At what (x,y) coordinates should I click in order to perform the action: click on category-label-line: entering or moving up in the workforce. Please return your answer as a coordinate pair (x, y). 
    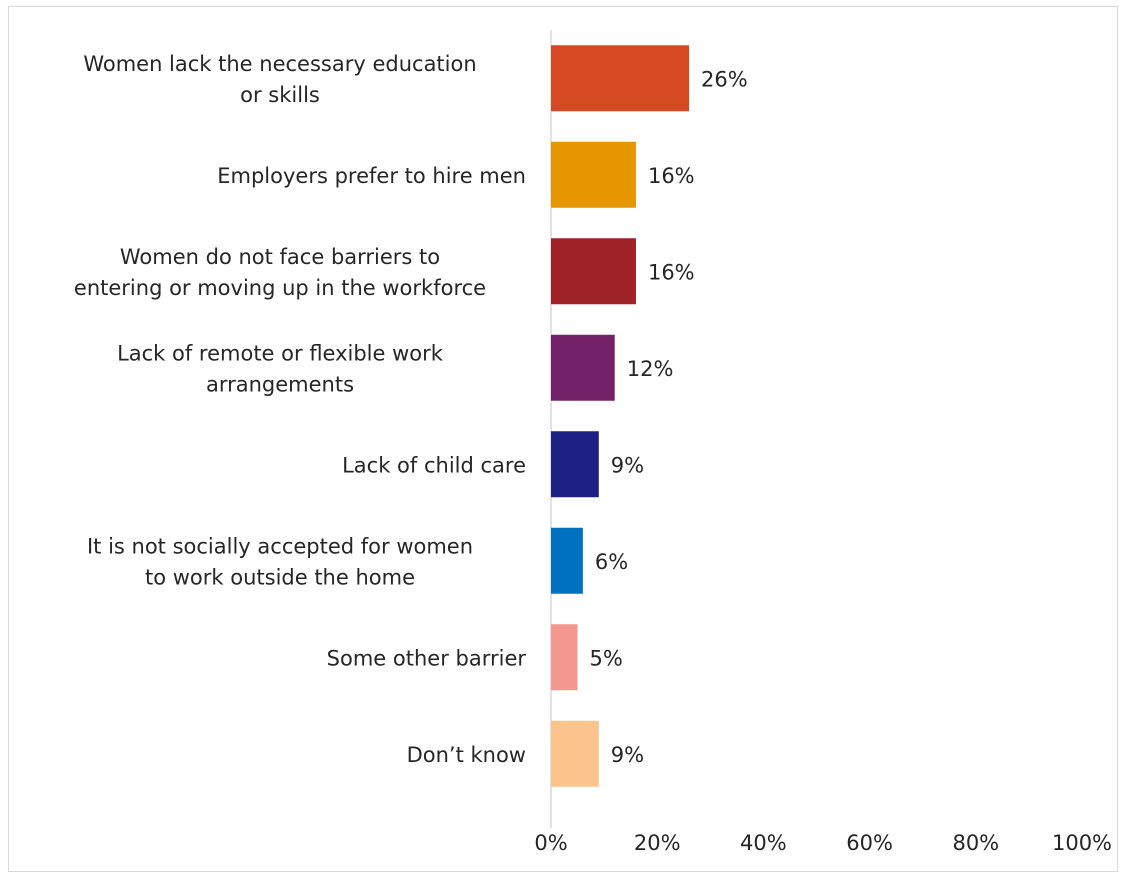
    Looking at the image, I should click on (280, 288).